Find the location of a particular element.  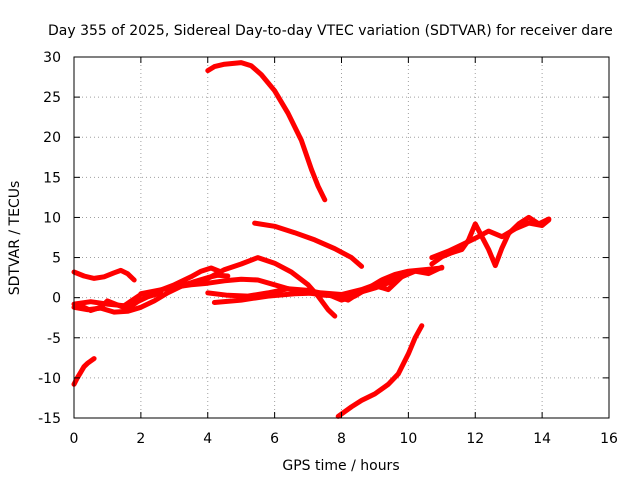

y-tick-label: 0 is located at coordinates (56, 299).